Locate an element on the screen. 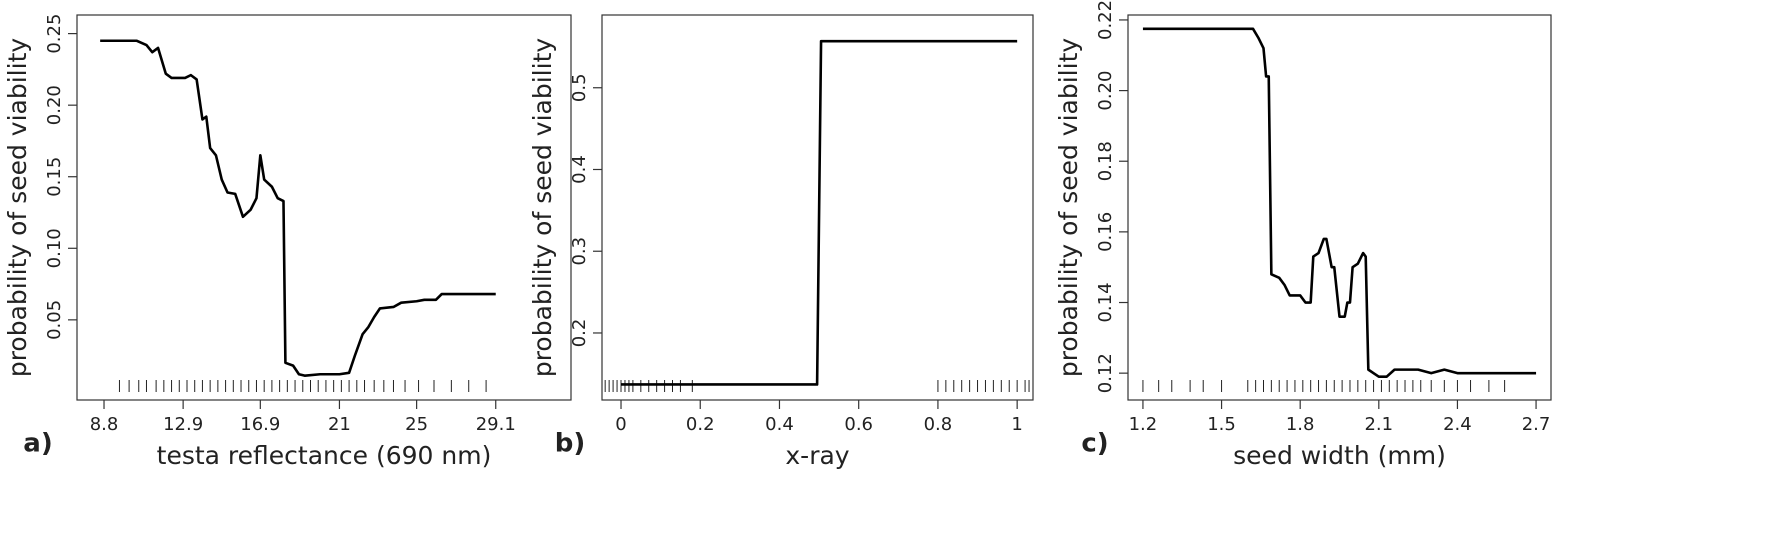 The image size is (1772, 546). y-tick-label: 0.22 is located at coordinates (1105, 20).